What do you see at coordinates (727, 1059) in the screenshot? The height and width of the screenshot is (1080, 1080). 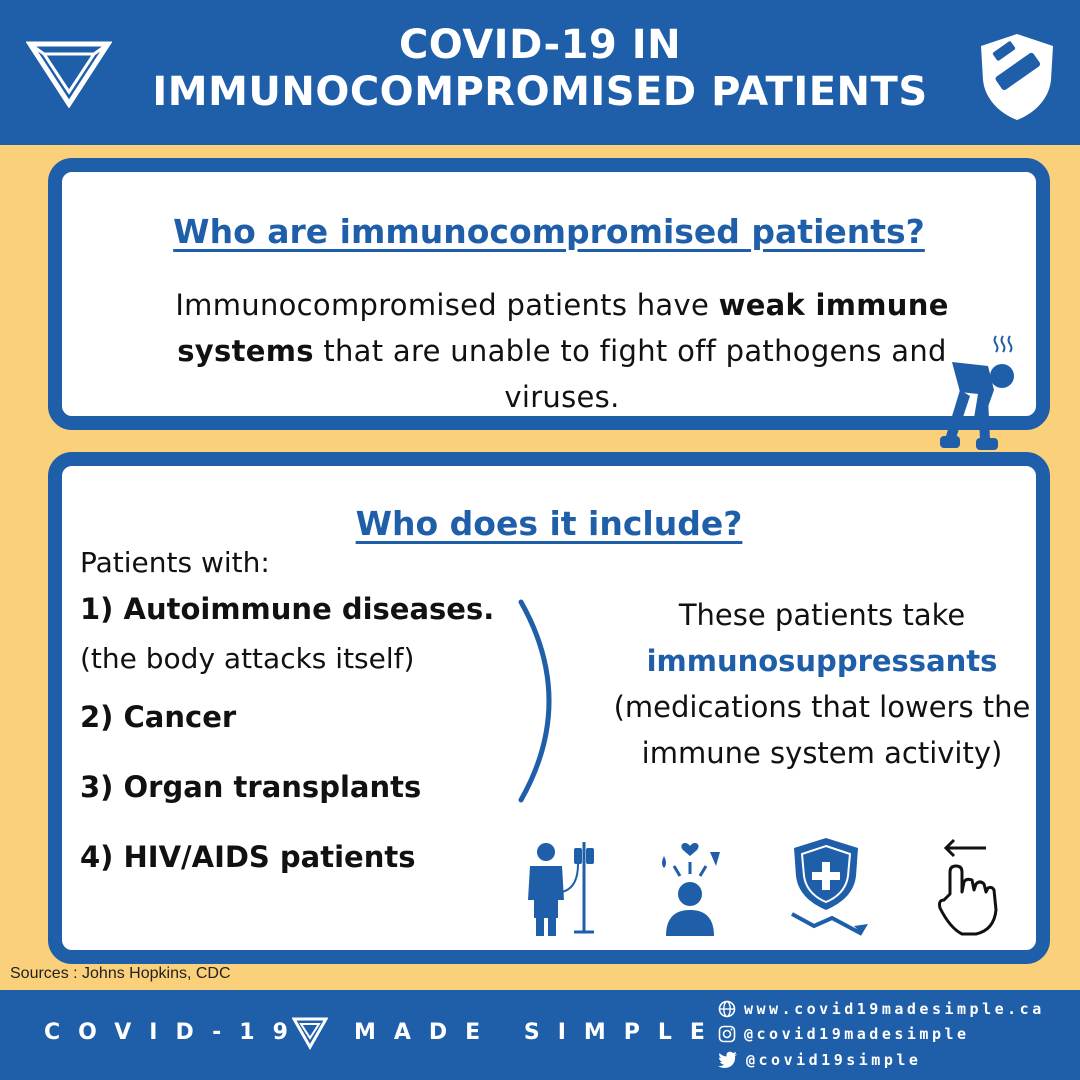 I see `twitter-icon` at bounding box center [727, 1059].